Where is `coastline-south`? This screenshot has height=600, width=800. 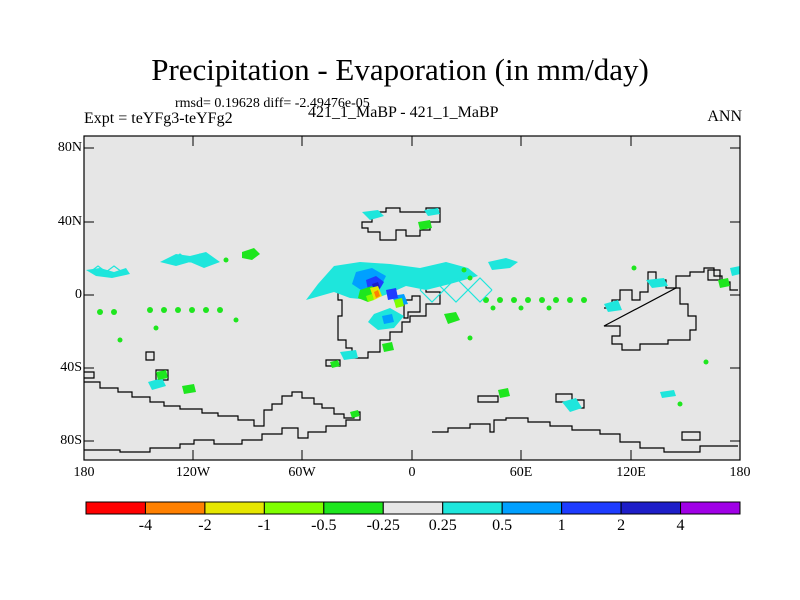
coastline-south is located at coordinates (222, 417).